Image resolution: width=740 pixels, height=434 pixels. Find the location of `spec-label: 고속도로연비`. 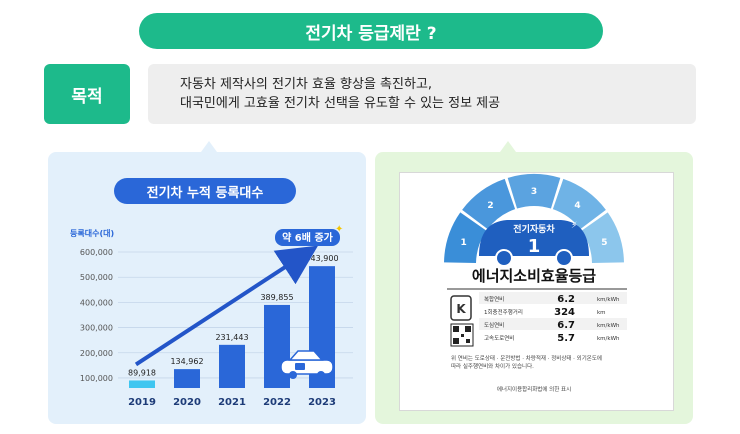

spec-label: 고속도로연비 is located at coordinates (499, 338).